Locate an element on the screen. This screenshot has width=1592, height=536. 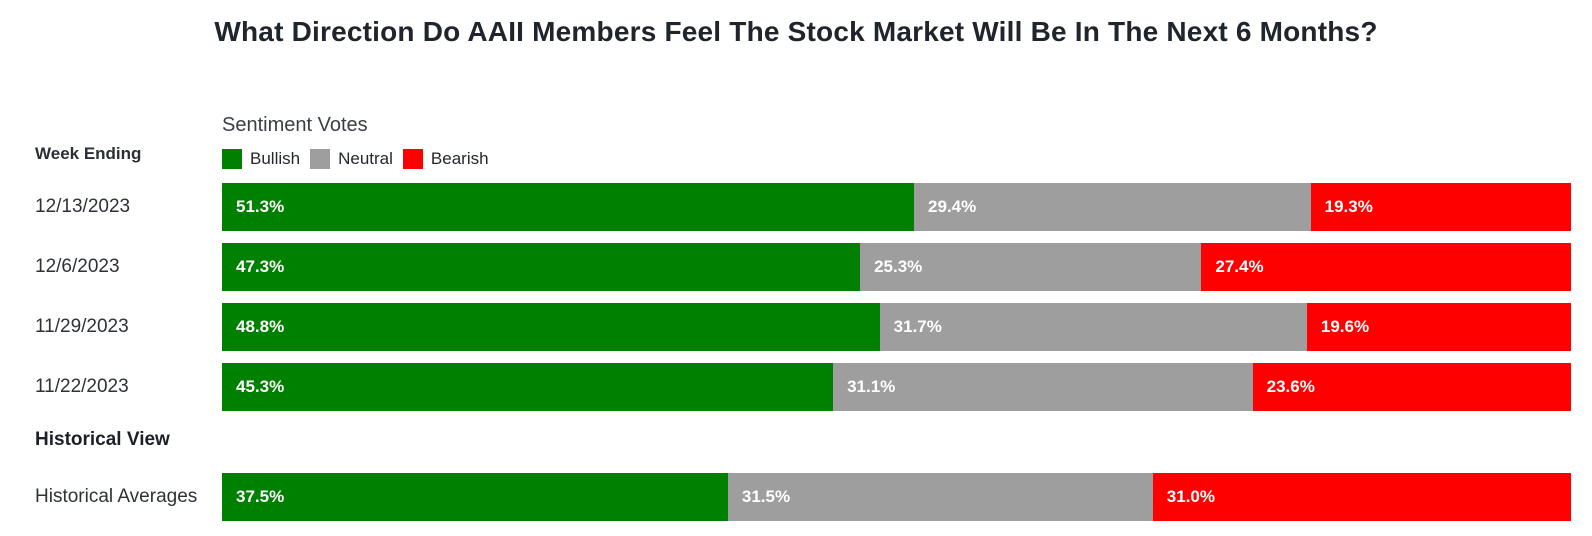
neutral-segment: 31.7% is located at coordinates (1093, 327).